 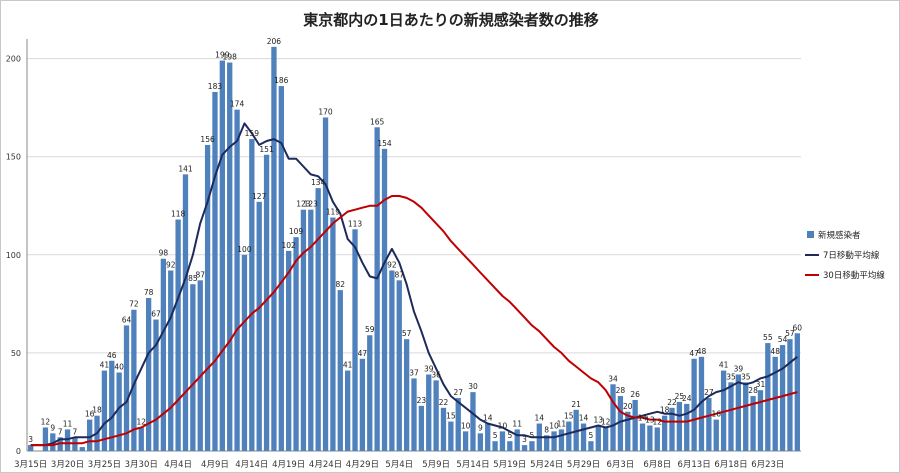 What do you see at coordinates (724, 365) in the screenshot?
I see `data-label: 41` at bounding box center [724, 365].